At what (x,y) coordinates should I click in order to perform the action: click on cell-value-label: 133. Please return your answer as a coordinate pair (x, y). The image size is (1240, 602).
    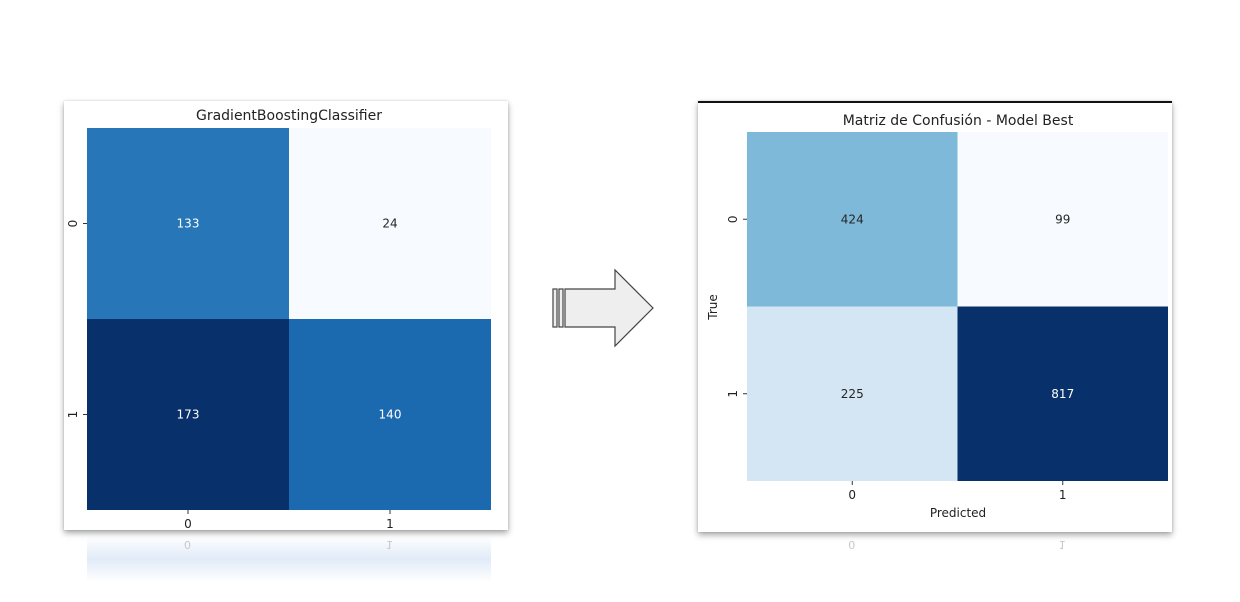
    Looking at the image, I should click on (188, 224).